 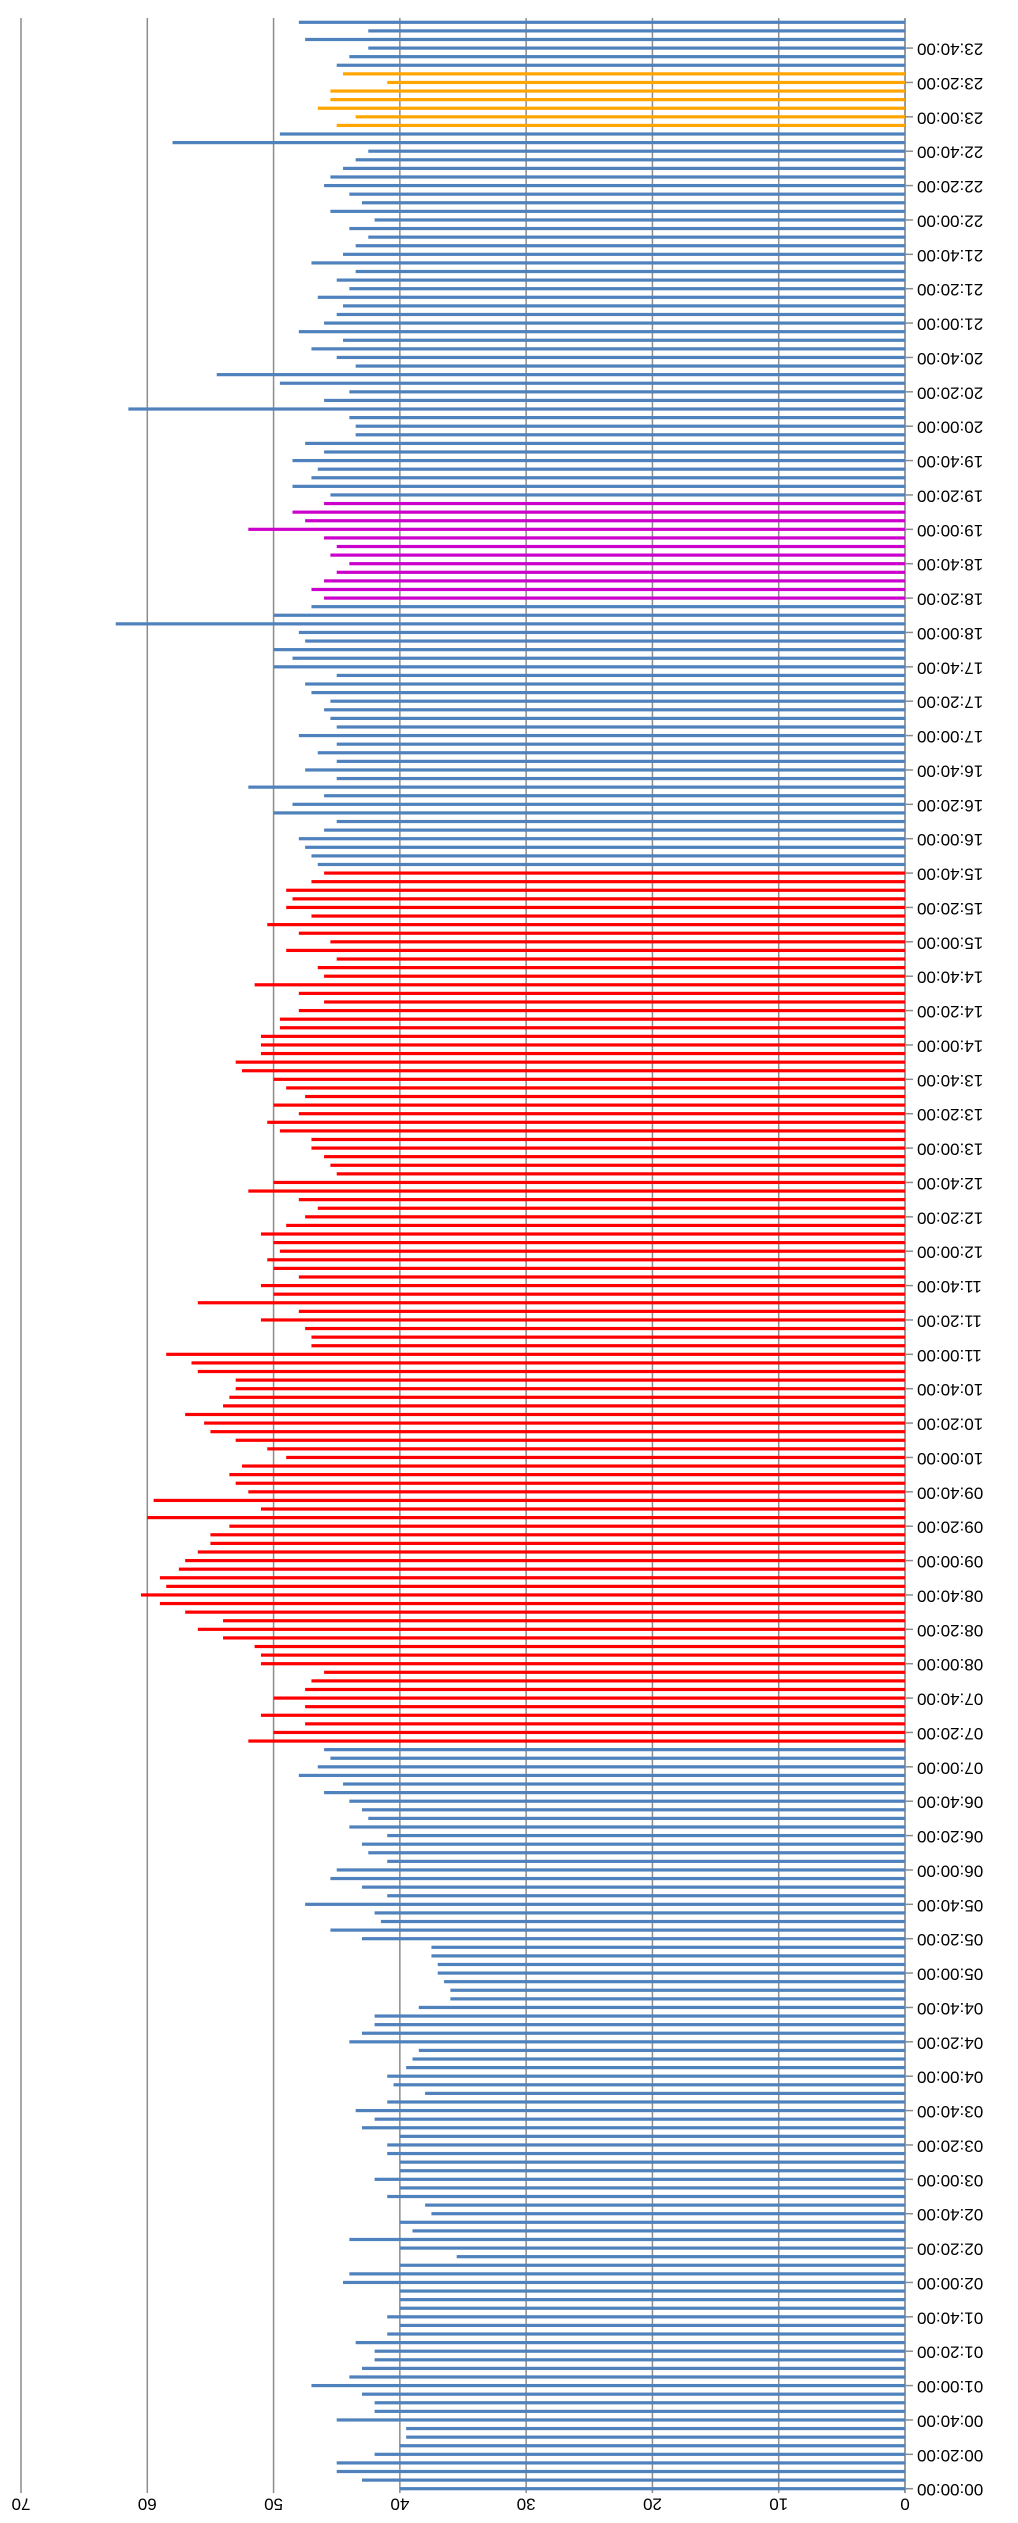 I want to click on x-tick-label: 13:20:00, so click(x=950, y=1114).